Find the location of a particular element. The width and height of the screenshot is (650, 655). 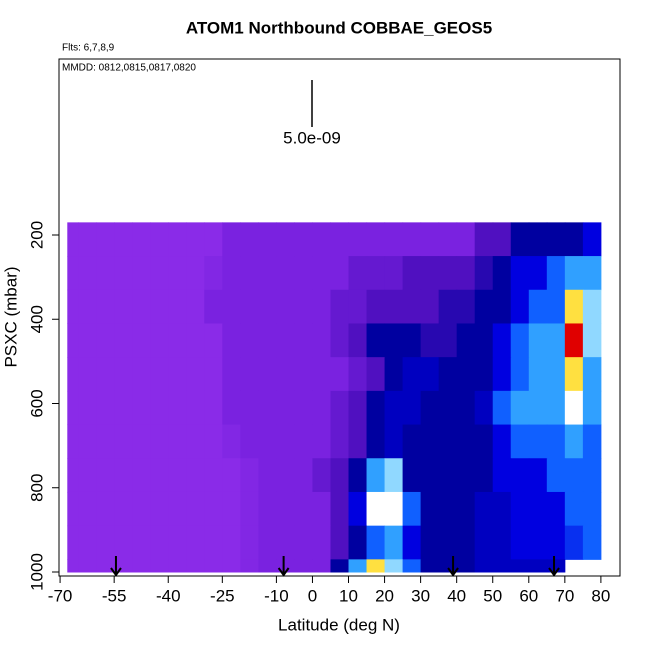

y-tick-label: 200 is located at coordinates (36, 235).